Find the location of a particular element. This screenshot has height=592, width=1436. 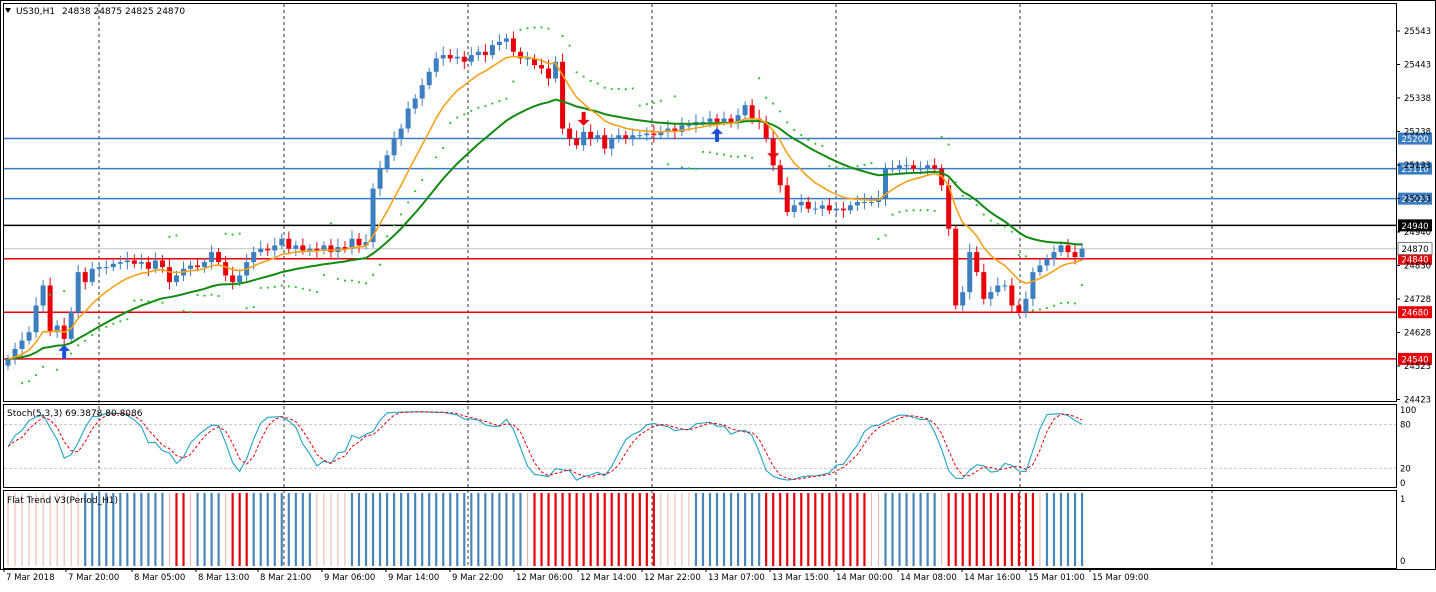

time-tick-label: 9 Mar 22:00 is located at coordinates (477, 578).